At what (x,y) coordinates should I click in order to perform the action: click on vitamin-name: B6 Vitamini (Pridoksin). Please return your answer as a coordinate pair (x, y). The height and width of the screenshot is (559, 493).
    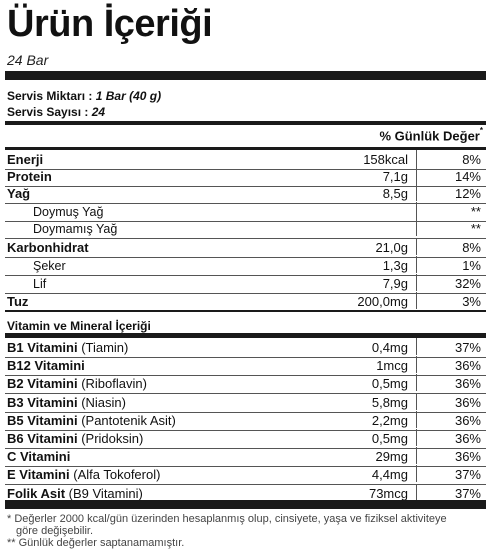
    Looking at the image, I should click on (75, 439).